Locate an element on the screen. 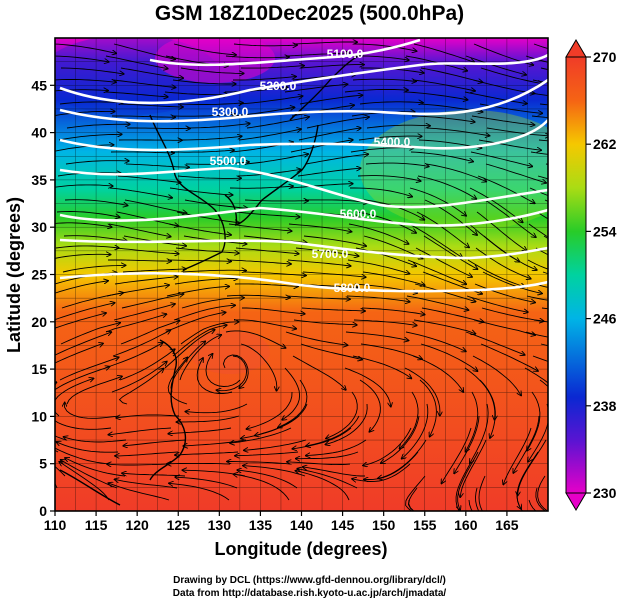 This screenshot has width=619, height=605. y-tick-label: 15 is located at coordinates (39, 369).